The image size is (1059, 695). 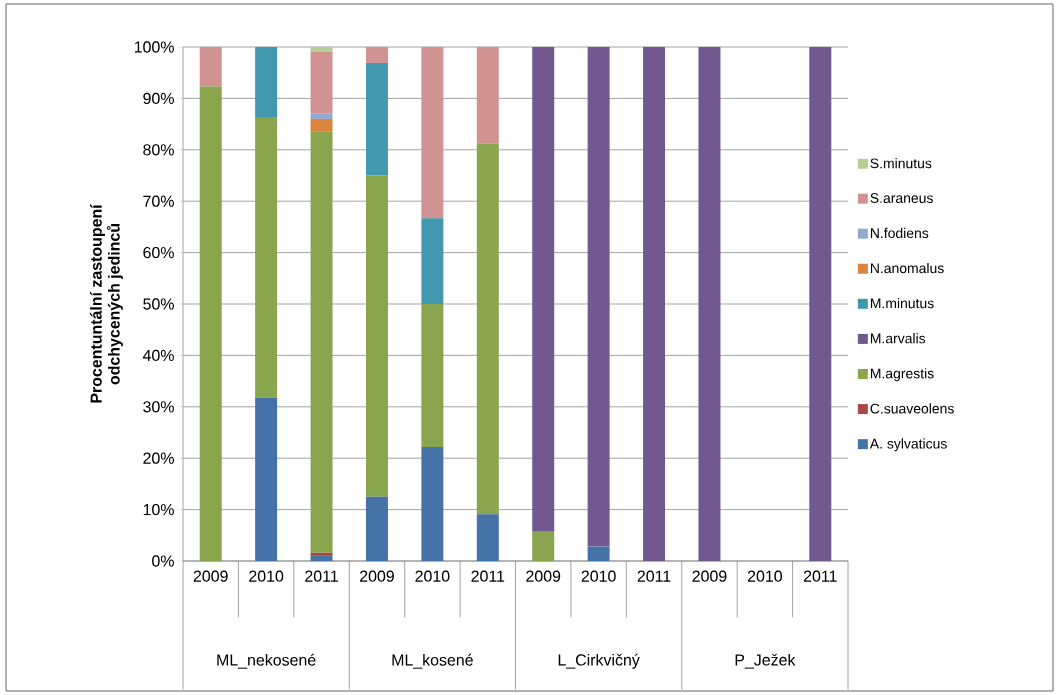 What do you see at coordinates (106, 303) in the screenshot?
I see `y-axis-title: Procentuntální zastoupení odchycených jedinců` at bounding box center [106, 303].